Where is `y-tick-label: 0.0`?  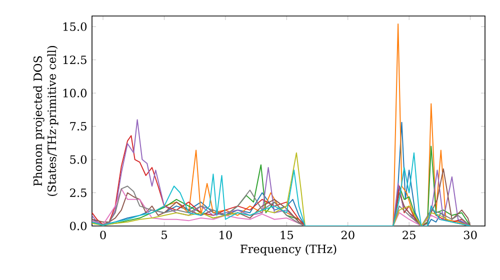
y-tick-label: 0.0 is located at coordinates (78, 226).